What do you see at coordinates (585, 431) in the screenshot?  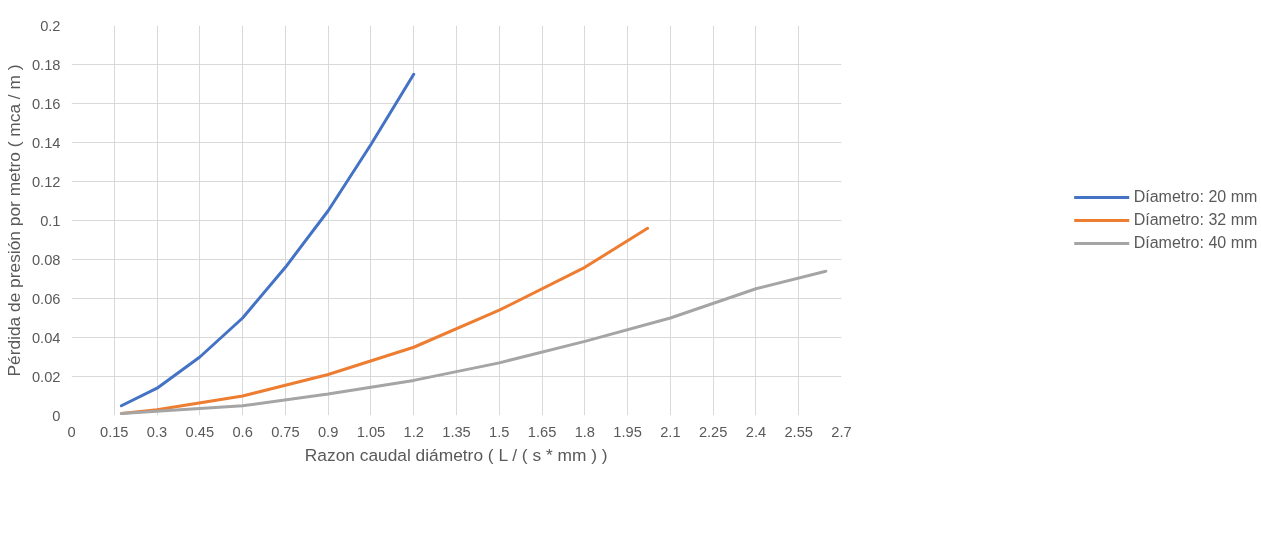 I see `x-tick-label: 1.8` at bounding box center [585, 431].